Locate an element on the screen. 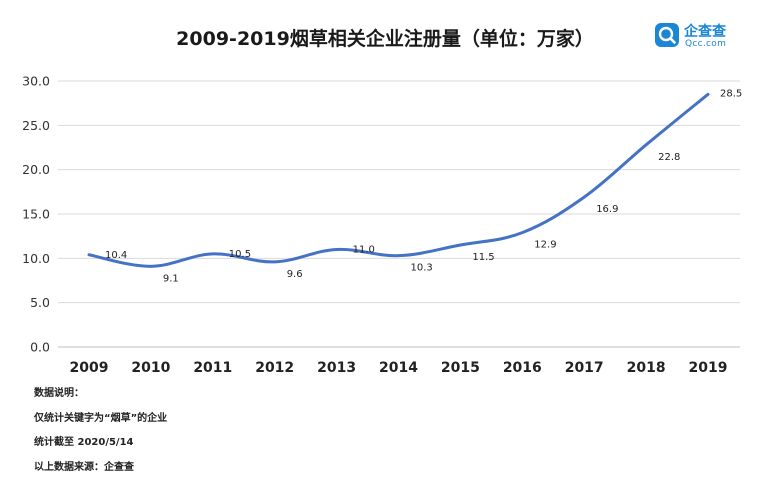 The height and width of the screenshot is (486, 770). y-tick-label: 10.0 is located at coordinates (36, 258).